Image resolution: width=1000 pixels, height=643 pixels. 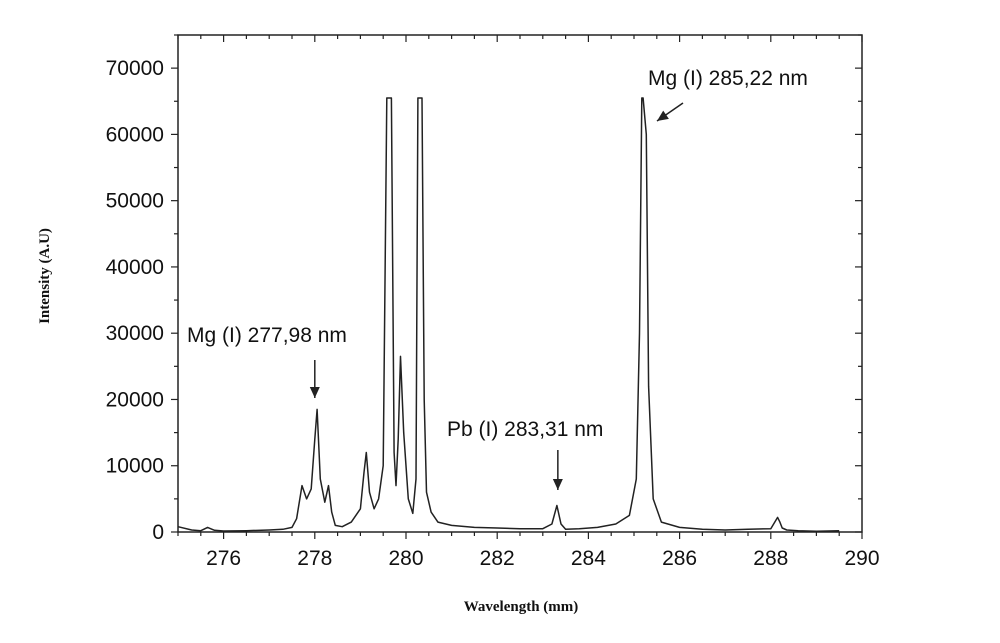 I want to click on y-tick-label: 0, so click(x=158, y=532).